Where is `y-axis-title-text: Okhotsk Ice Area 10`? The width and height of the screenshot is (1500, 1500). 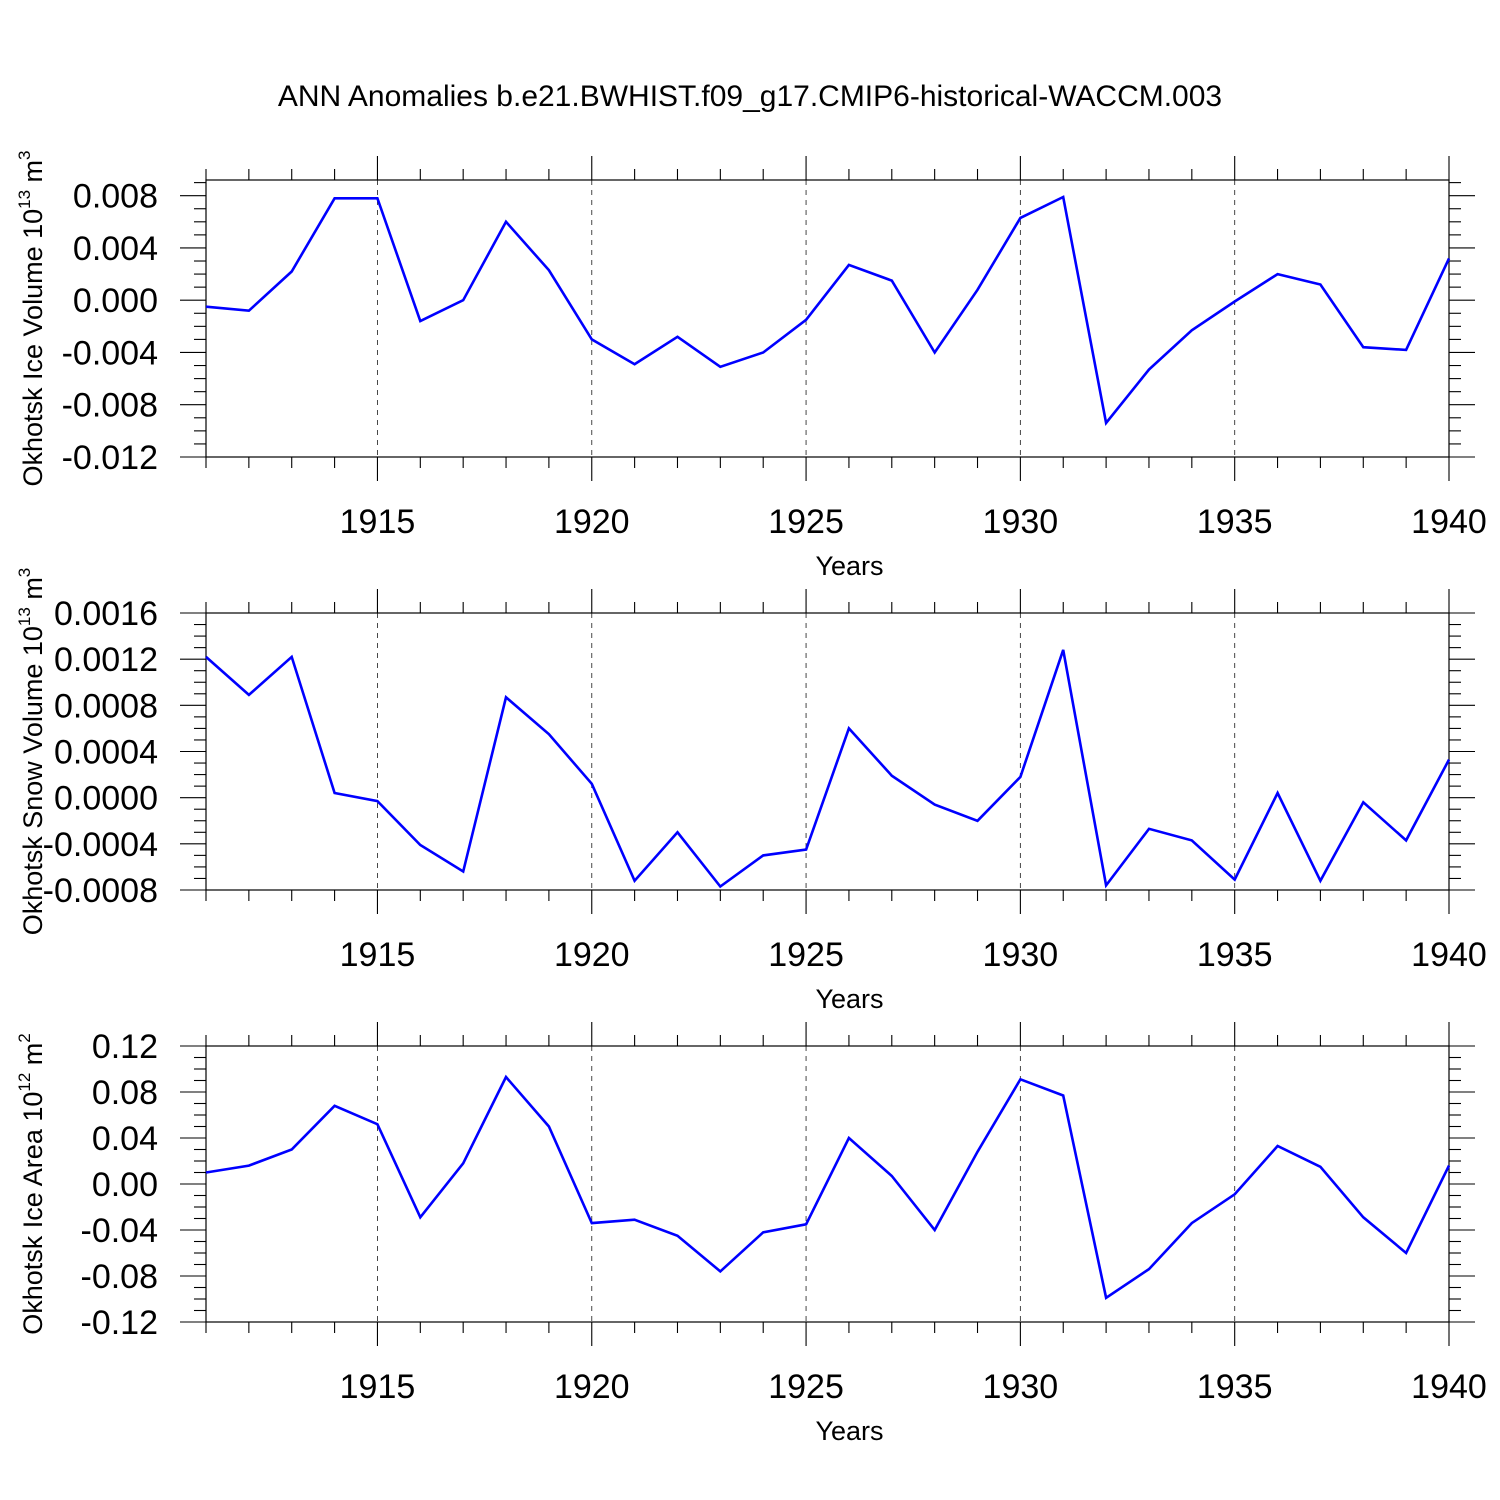
y-axis-title-text: Okhotsk Ice Area 10 is located at coordinates (33, 1213).